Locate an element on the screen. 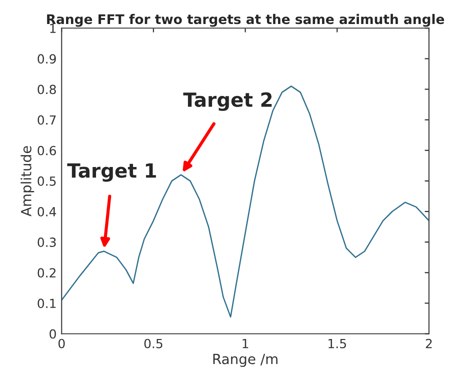 Image resolution: width=474 pixels, height=375 pixels. y-tick-label: 0.5 is located at coordinates (47, 181).